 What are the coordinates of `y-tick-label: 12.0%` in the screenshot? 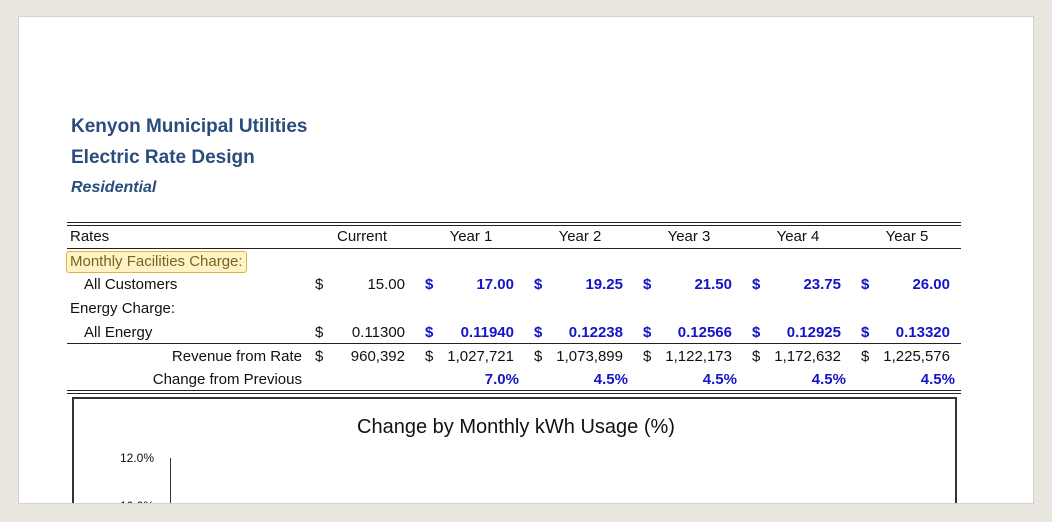 It's located at (136, 458).